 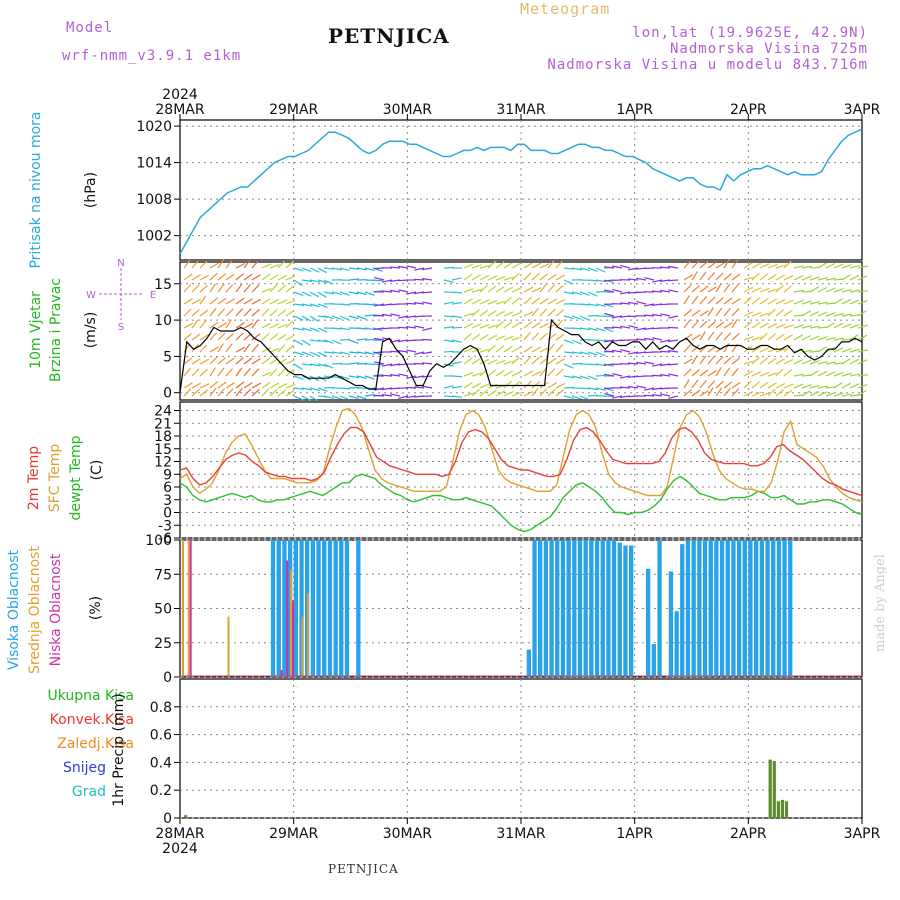 I want to click on top-date-tick: 1APR, so click(x=634, y=110).